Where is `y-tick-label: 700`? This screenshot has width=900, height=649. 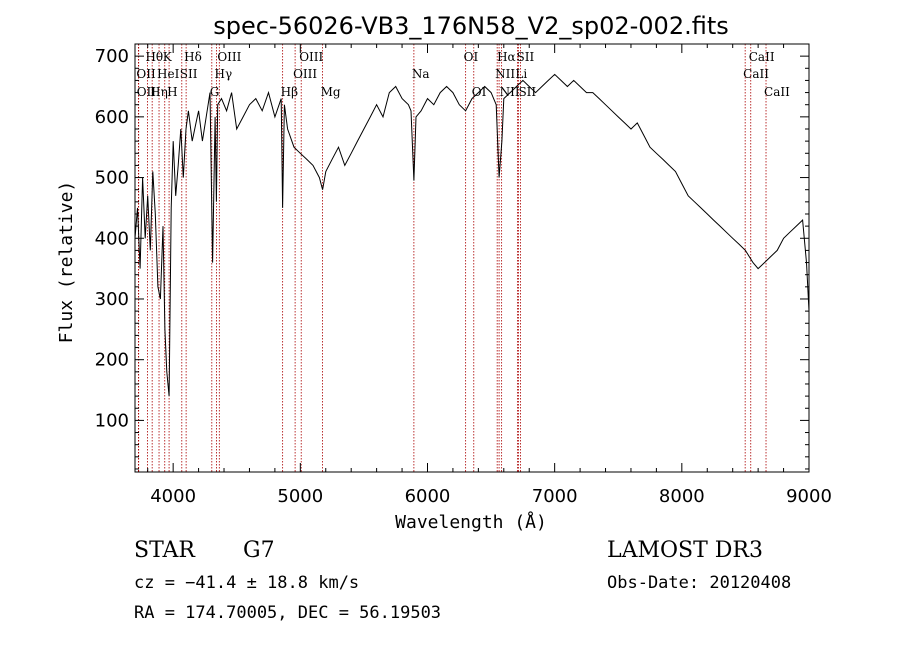 y-tick-label: 700 is located at coordinates (112, 56).